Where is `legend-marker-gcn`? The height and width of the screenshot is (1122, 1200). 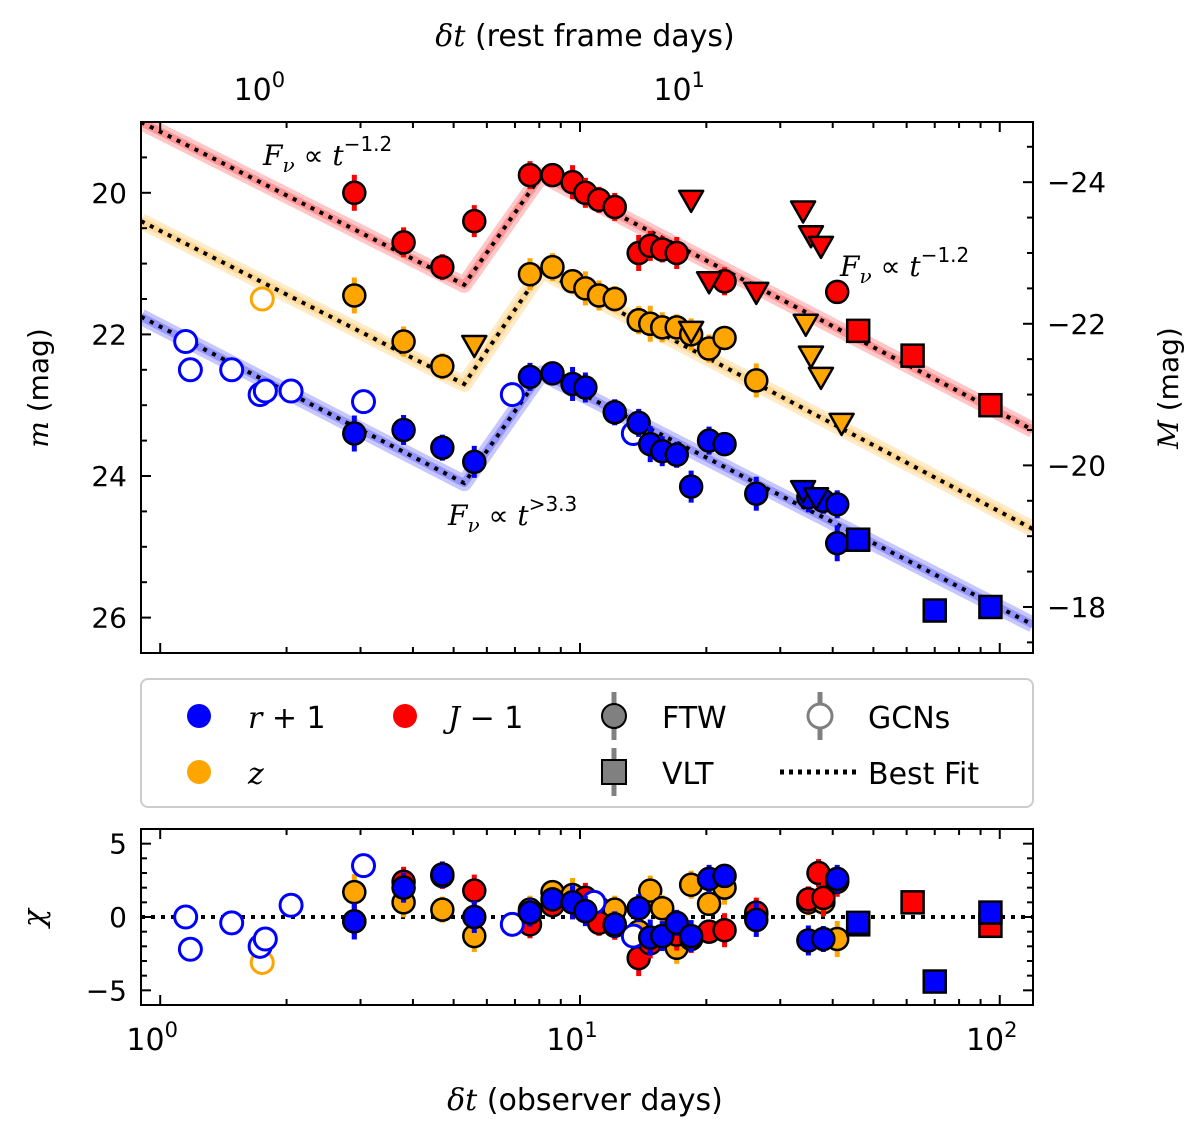 legend-marker-gcn is located at coordinates (820, 716).